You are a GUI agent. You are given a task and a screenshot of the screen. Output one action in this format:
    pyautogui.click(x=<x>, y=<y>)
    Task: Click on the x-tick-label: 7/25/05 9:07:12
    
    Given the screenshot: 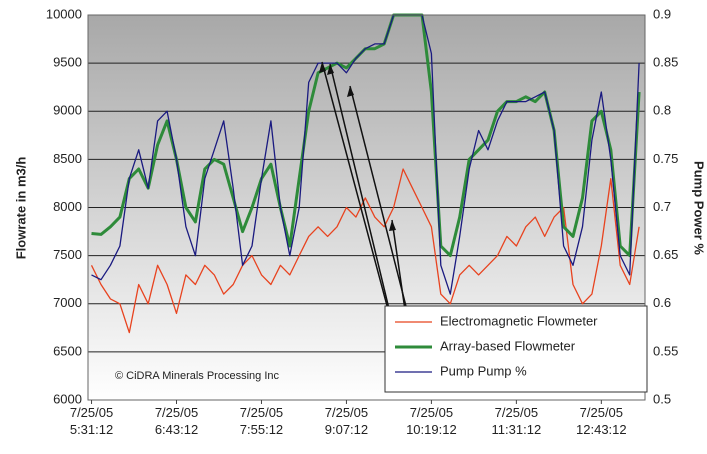 What is the action you would take?
    pyautogui.click(x=346, y=421)
    